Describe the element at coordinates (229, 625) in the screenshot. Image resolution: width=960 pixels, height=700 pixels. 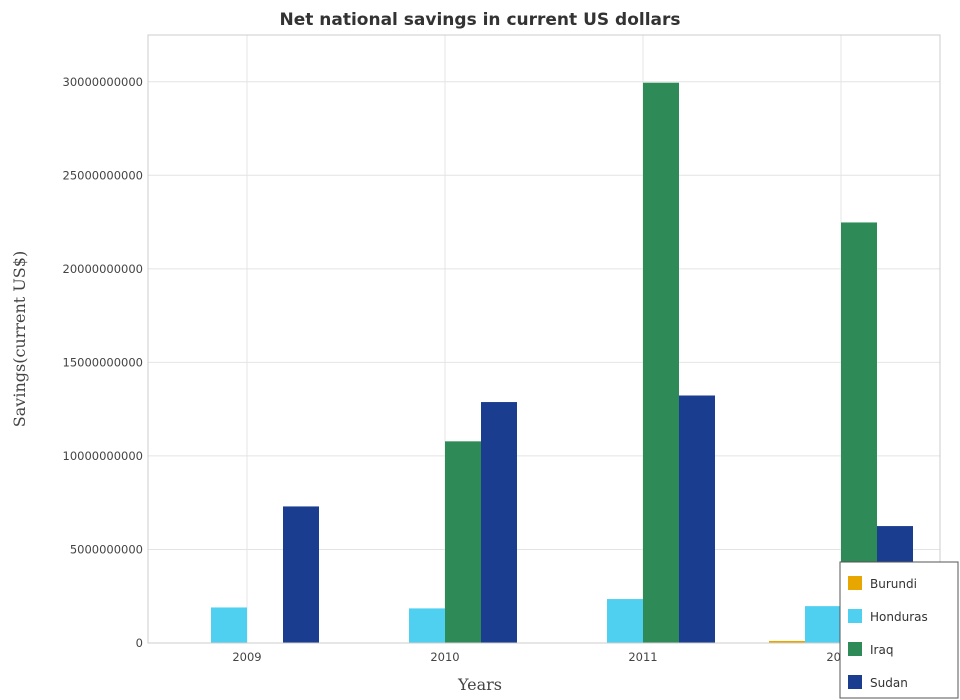
I see `bar-honduras-2009` at that location.